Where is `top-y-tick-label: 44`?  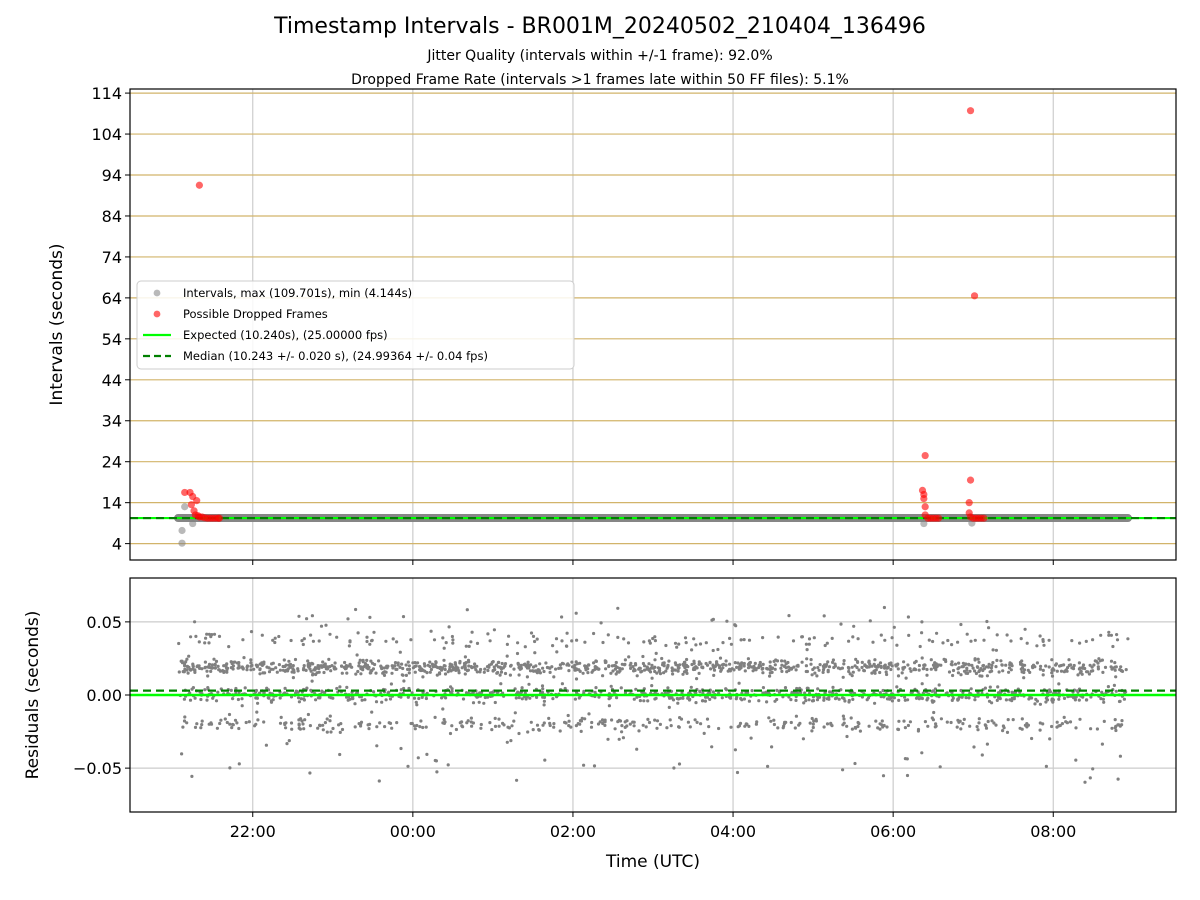
top-y-tick-label: 44 is located at coordinates (112, 380).